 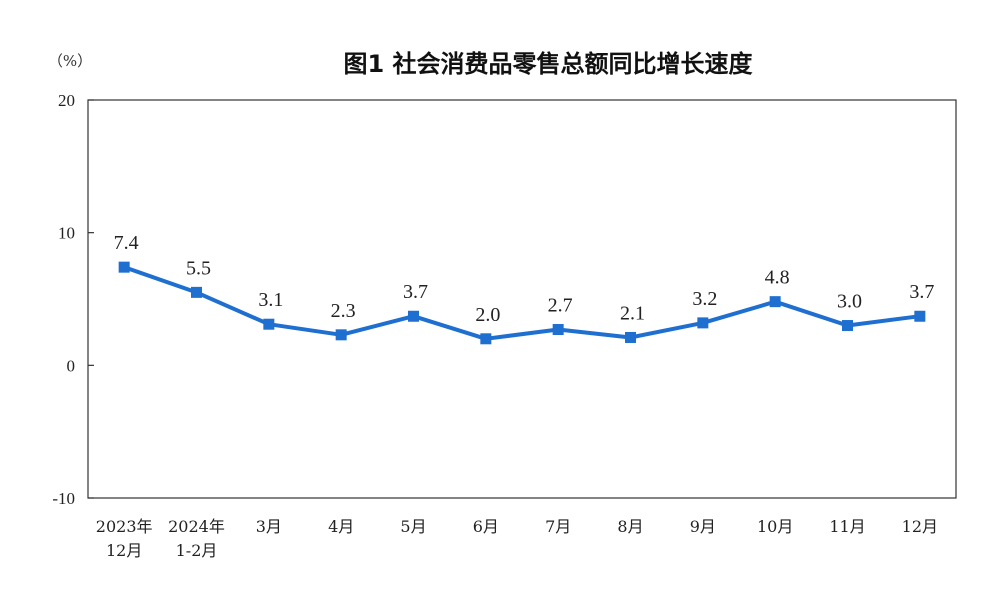 I want to click on data-label: 5.5, so click(x=198, y=268).